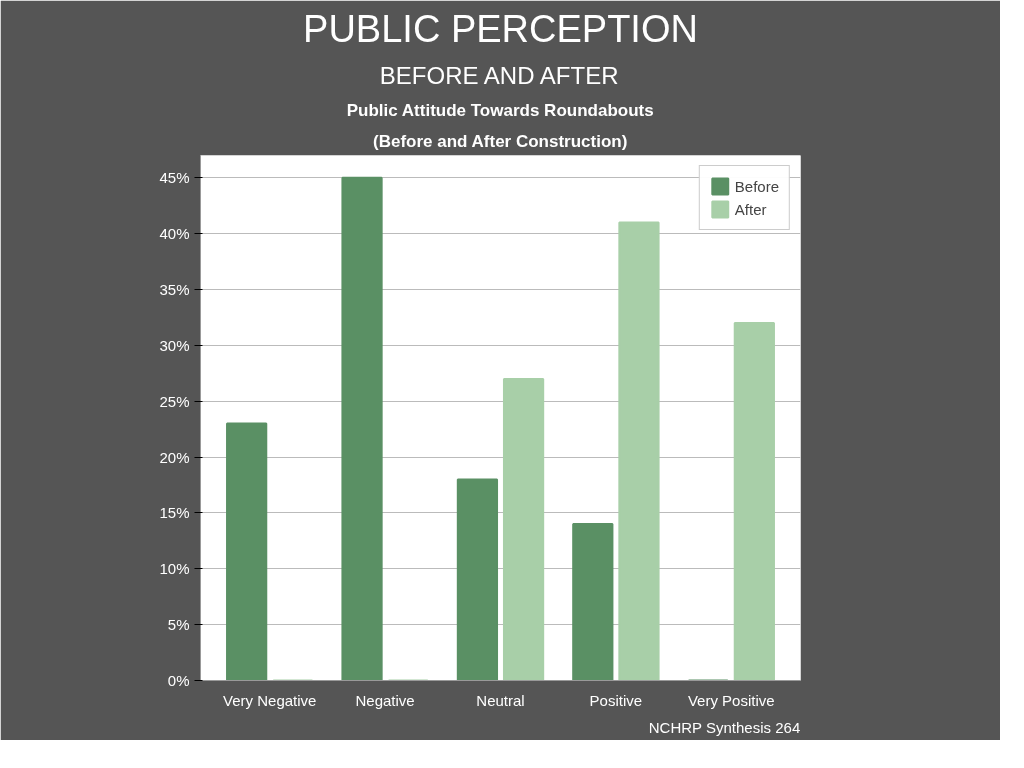 The width and height of the screenshot is (1024, 768). I want to click on chart-subtitle: BEFORE AND AFTER, so click(499, 75).